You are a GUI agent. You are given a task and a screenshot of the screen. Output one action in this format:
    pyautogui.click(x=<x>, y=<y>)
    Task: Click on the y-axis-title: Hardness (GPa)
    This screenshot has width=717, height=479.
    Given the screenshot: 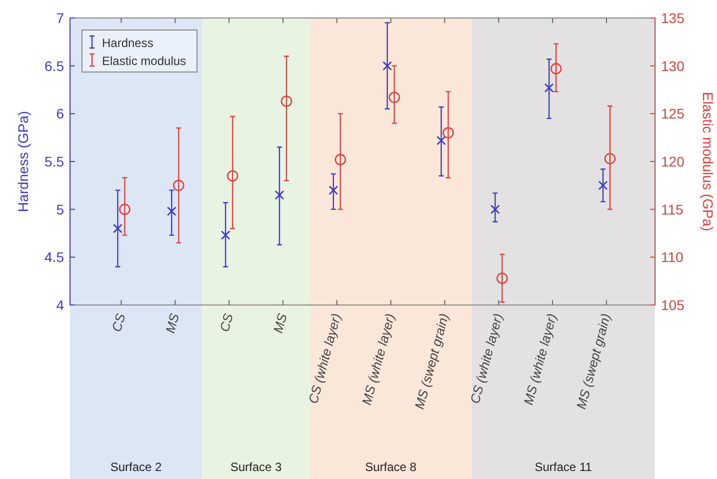 What is the action you would take?
    pyautogui.click(x=23, y=161)
    